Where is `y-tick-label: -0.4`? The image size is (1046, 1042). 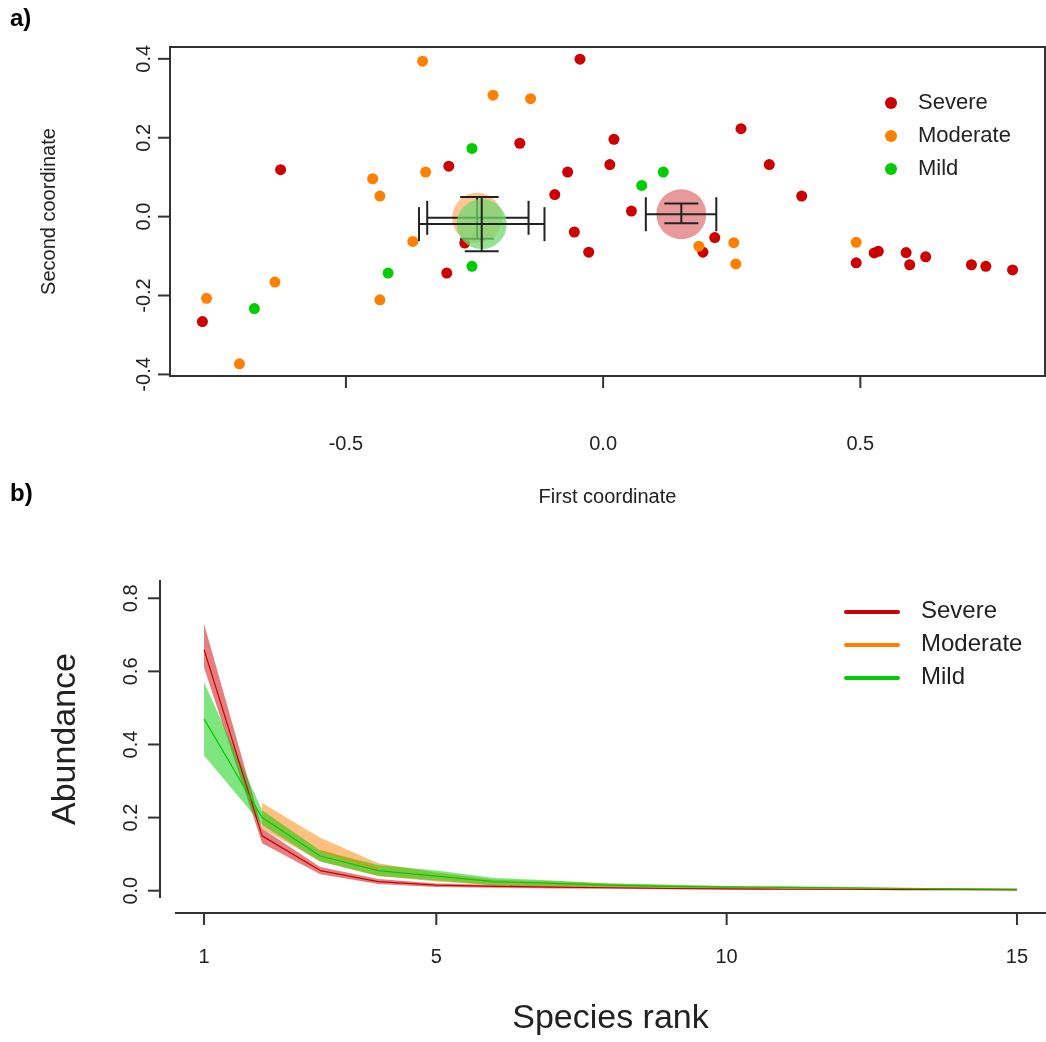
y-tick-label: -0.4 is located at coordinates (143, 374).